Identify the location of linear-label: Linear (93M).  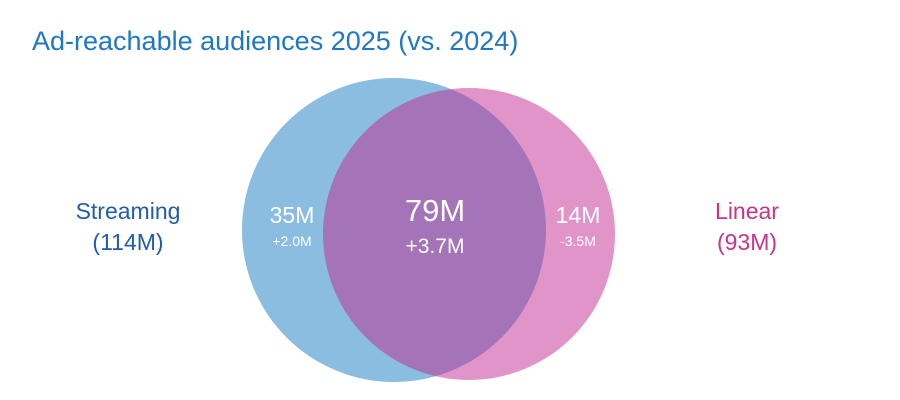
(747, 227).